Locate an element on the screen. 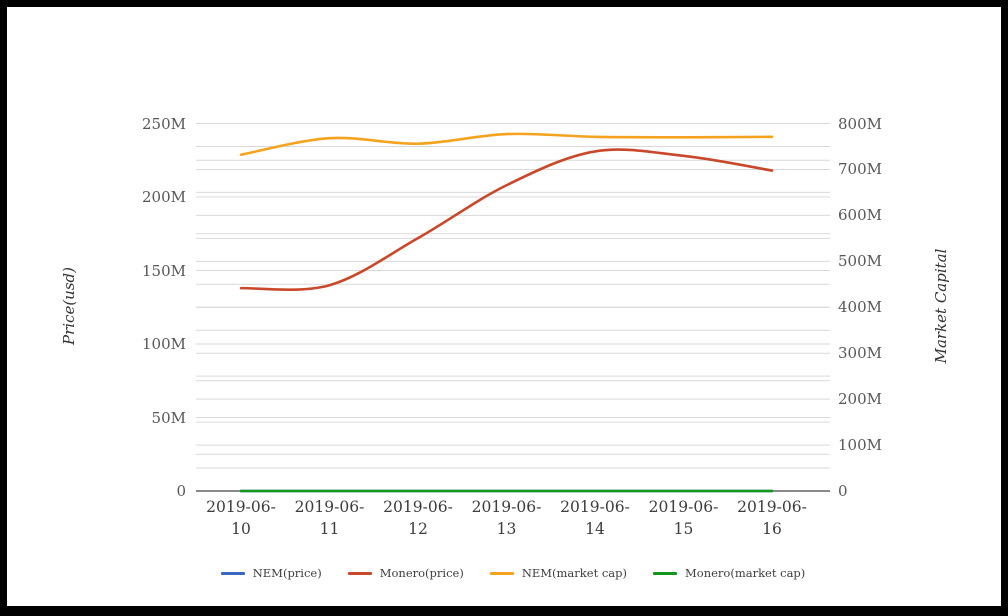 The width and height of the screenshot is (1008, 616). x-tick-line2: 12 is located at coordinates (418, 529).